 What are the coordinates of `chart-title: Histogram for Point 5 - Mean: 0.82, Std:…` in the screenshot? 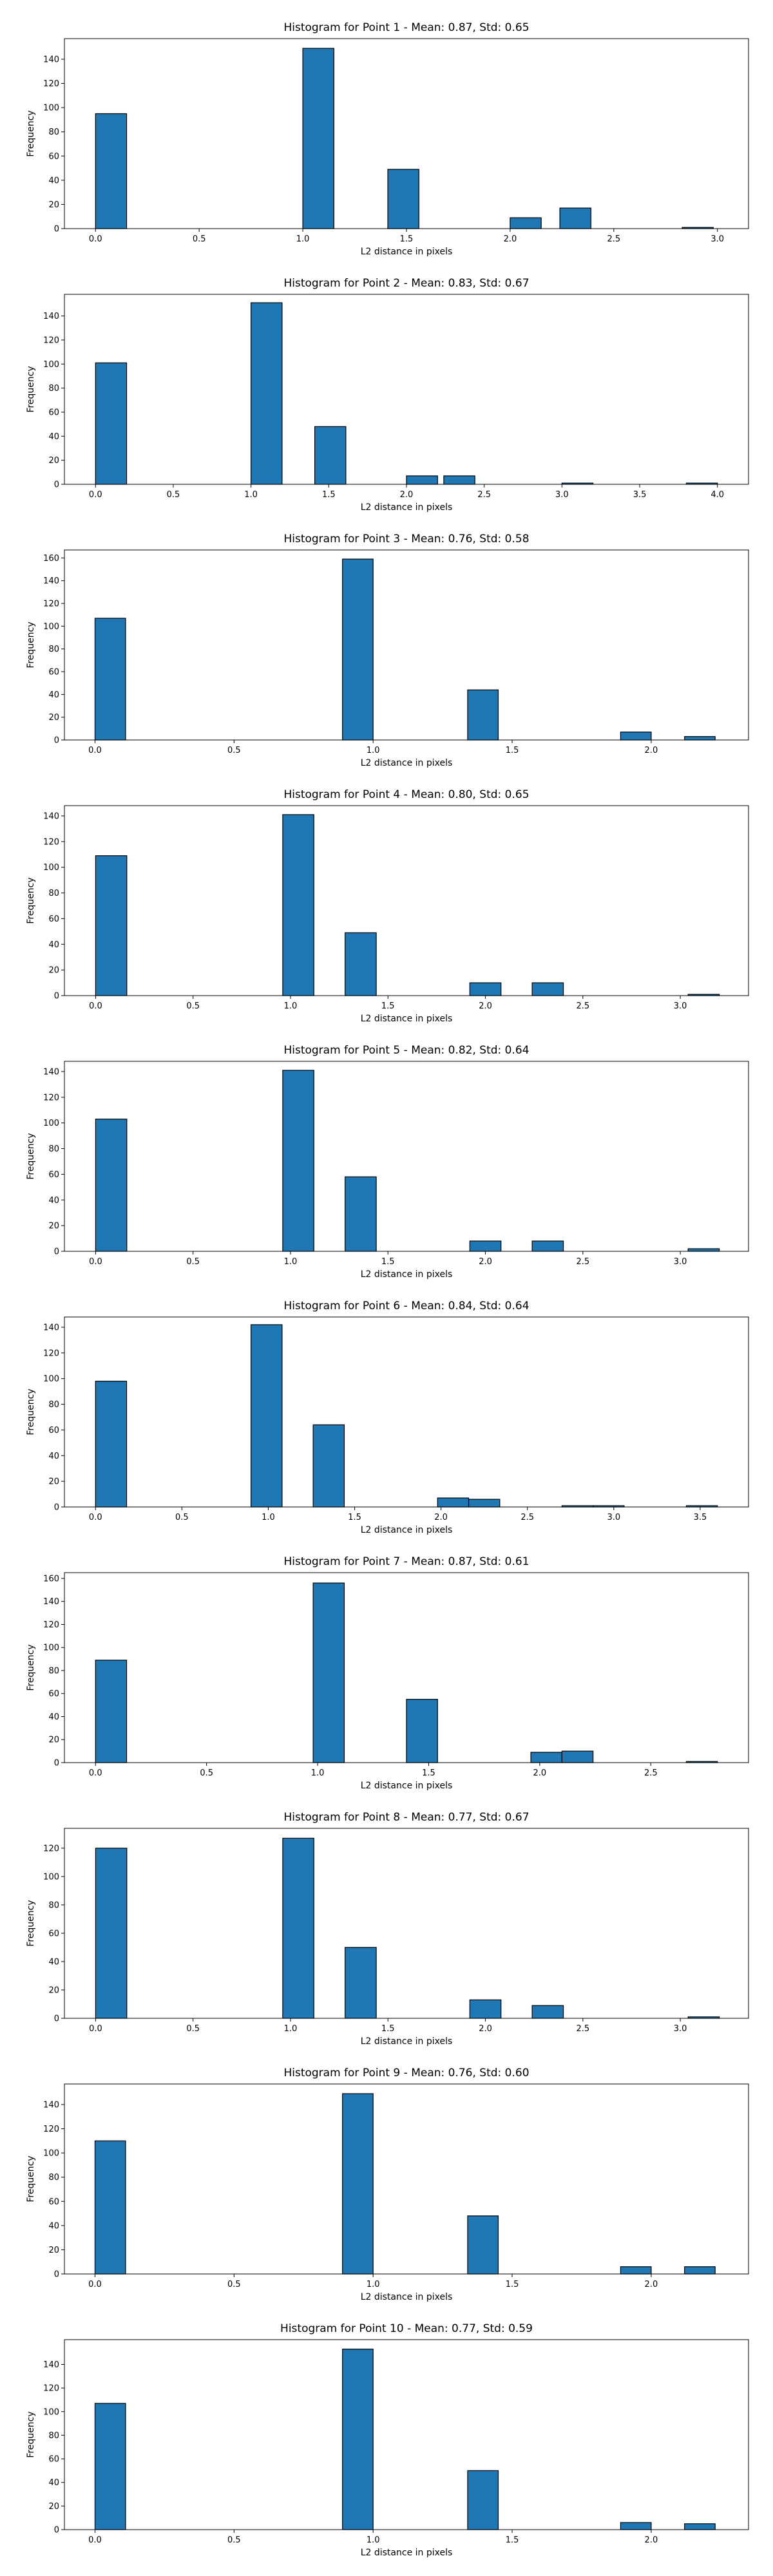 It's located at (406, 1050).